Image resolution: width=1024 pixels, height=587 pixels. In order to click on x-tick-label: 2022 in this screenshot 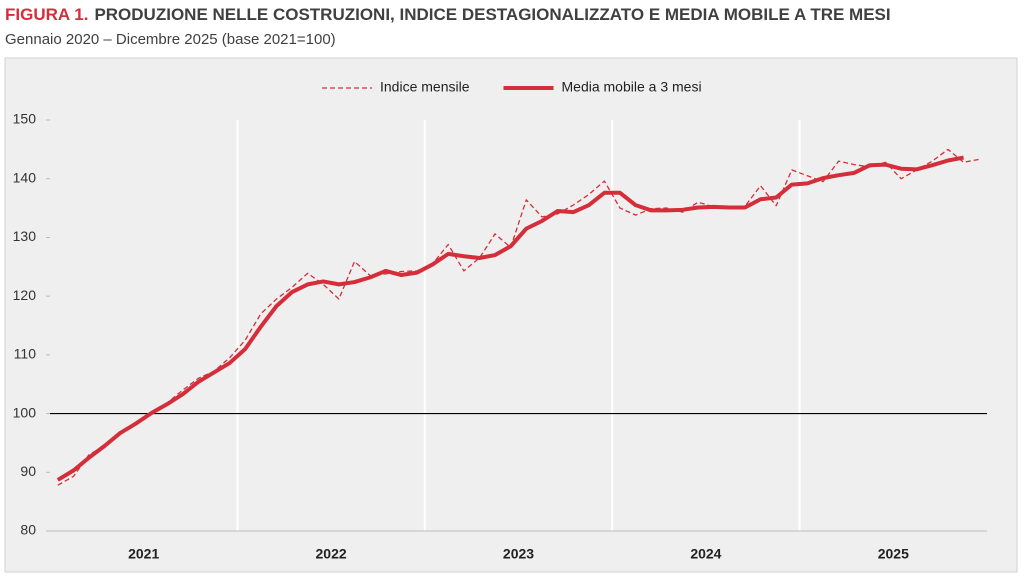, I will do `click(331, 554)`.